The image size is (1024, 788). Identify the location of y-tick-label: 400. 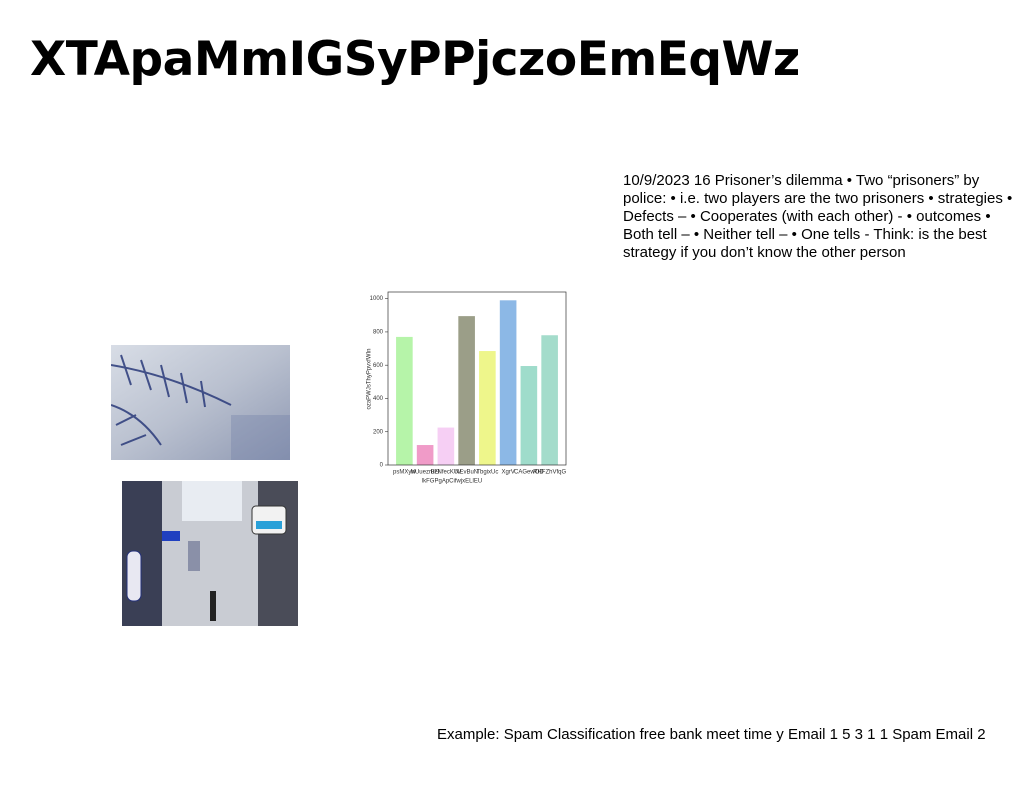
(378, 399).